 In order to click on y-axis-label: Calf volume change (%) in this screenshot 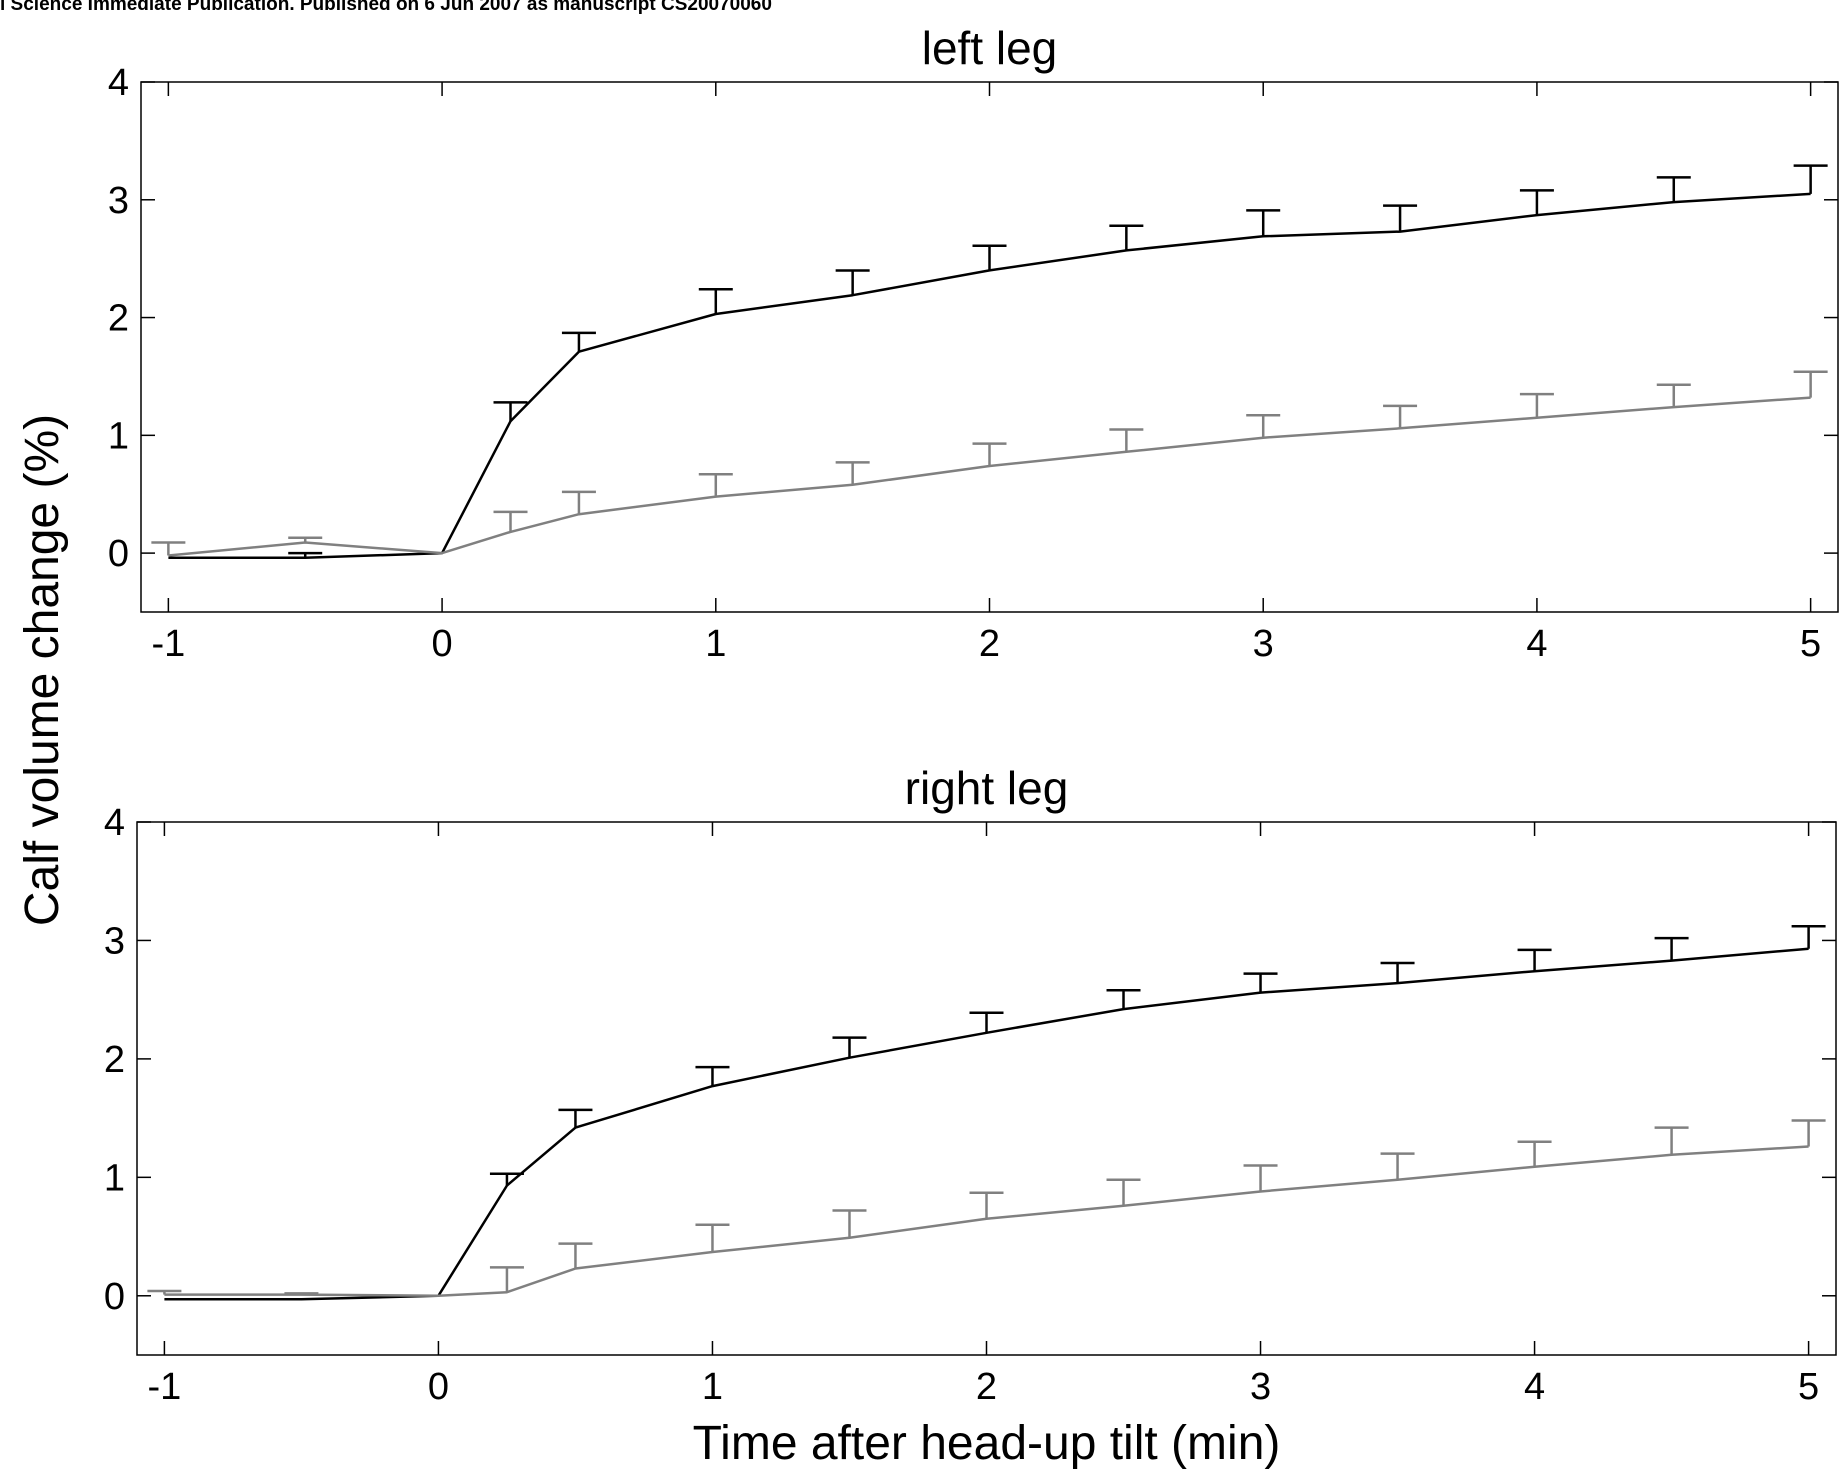, I will do `click(42, 670)`.